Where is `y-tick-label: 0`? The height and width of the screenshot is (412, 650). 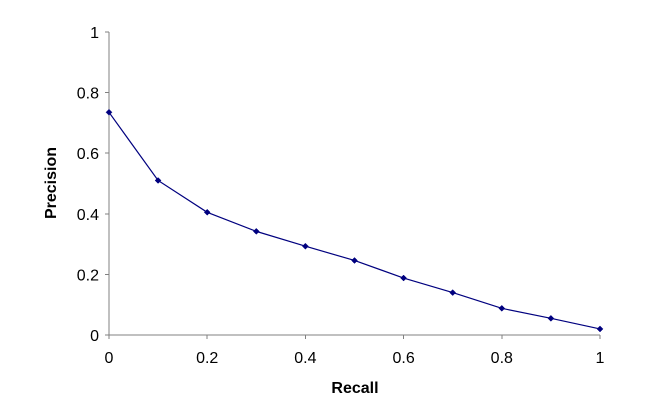 y-tick-label: 0 is located at coordinates (94, 336).